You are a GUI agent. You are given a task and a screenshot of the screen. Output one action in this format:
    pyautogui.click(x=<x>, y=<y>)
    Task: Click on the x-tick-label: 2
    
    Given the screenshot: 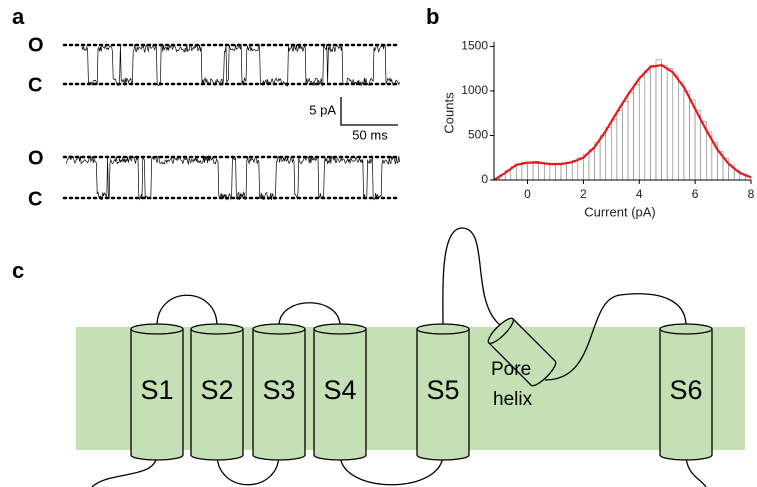 What is the action you would take?
    pyautogui.click(x=583, y=194)
    